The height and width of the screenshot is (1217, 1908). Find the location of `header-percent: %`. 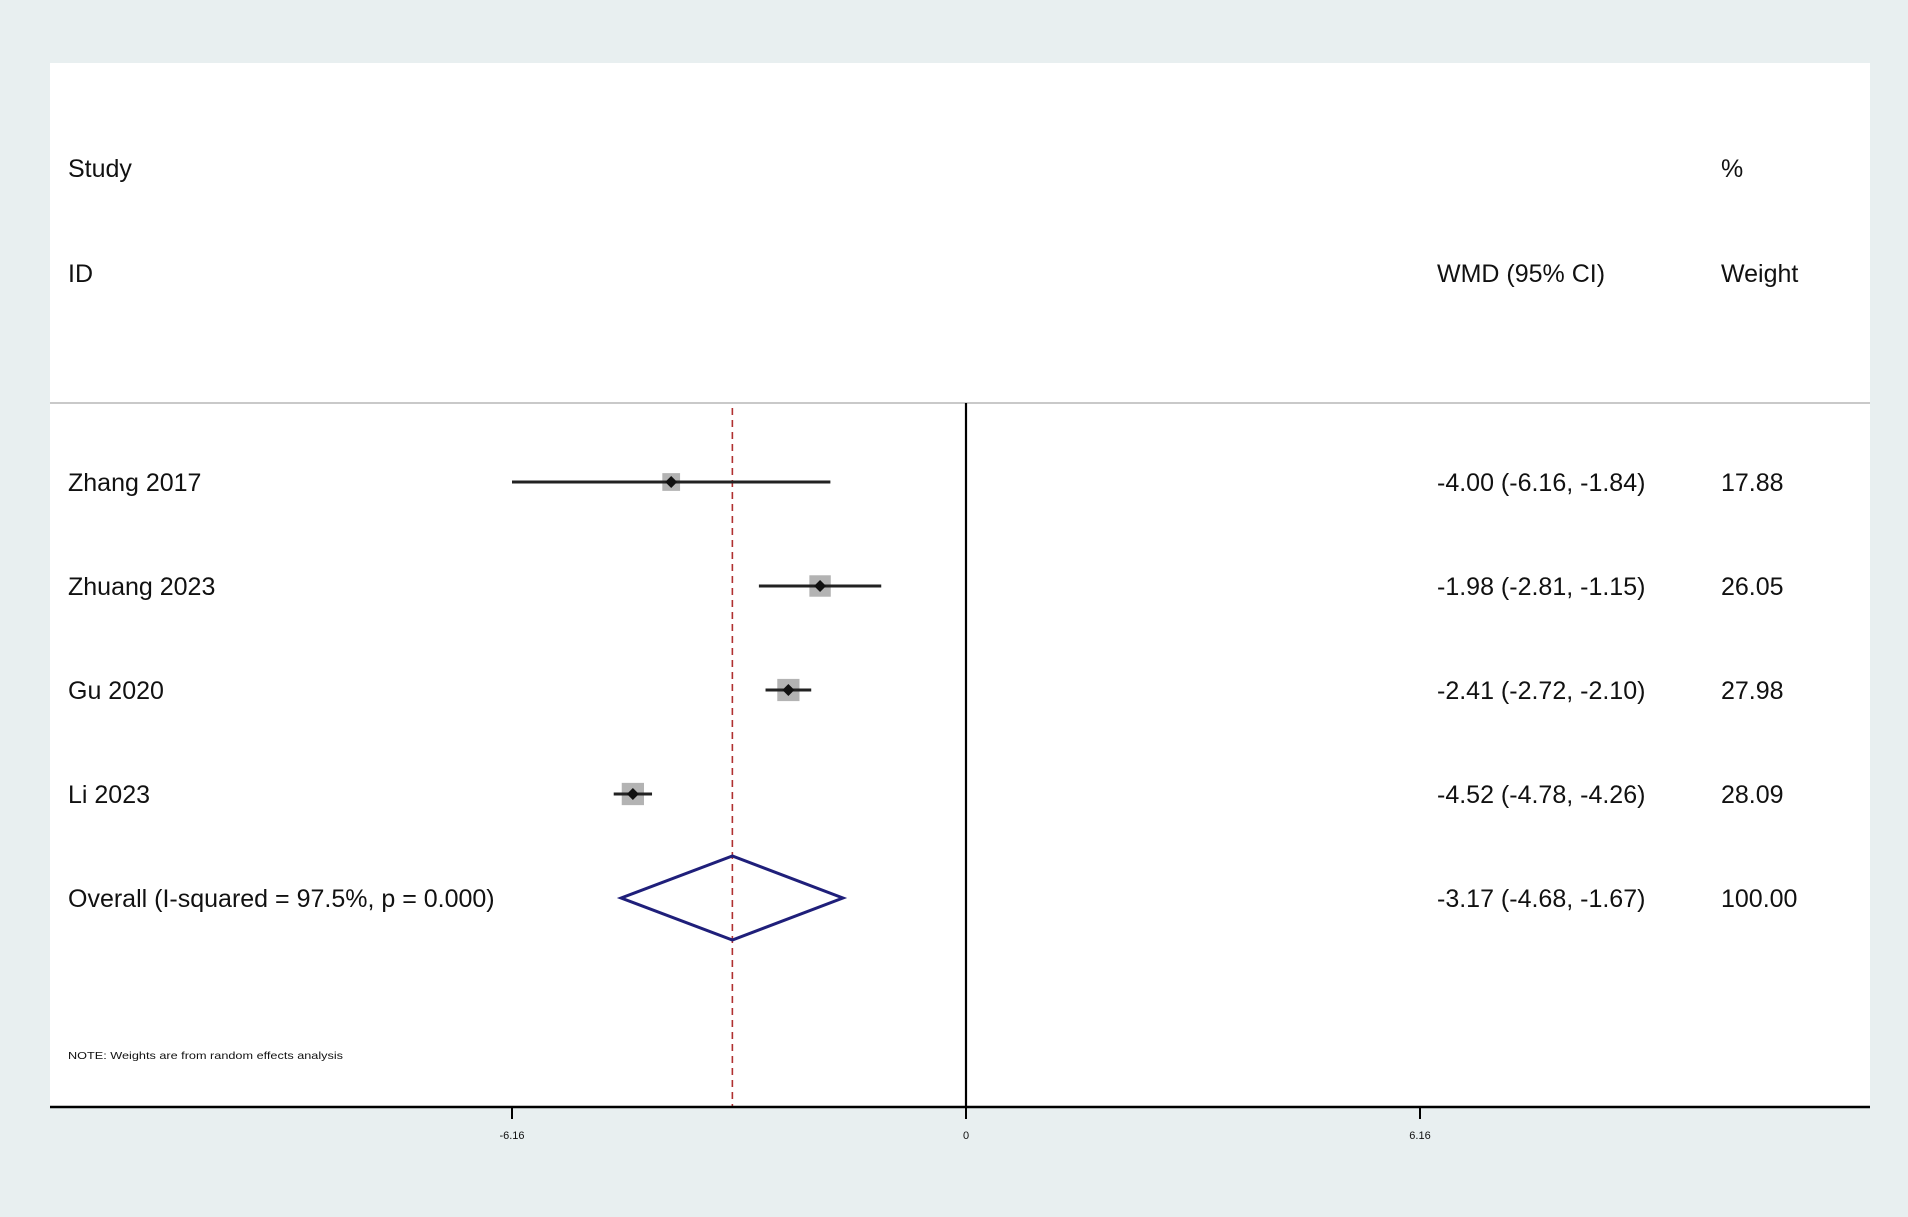

header-percent: % is located at coordinates (1732, 169).